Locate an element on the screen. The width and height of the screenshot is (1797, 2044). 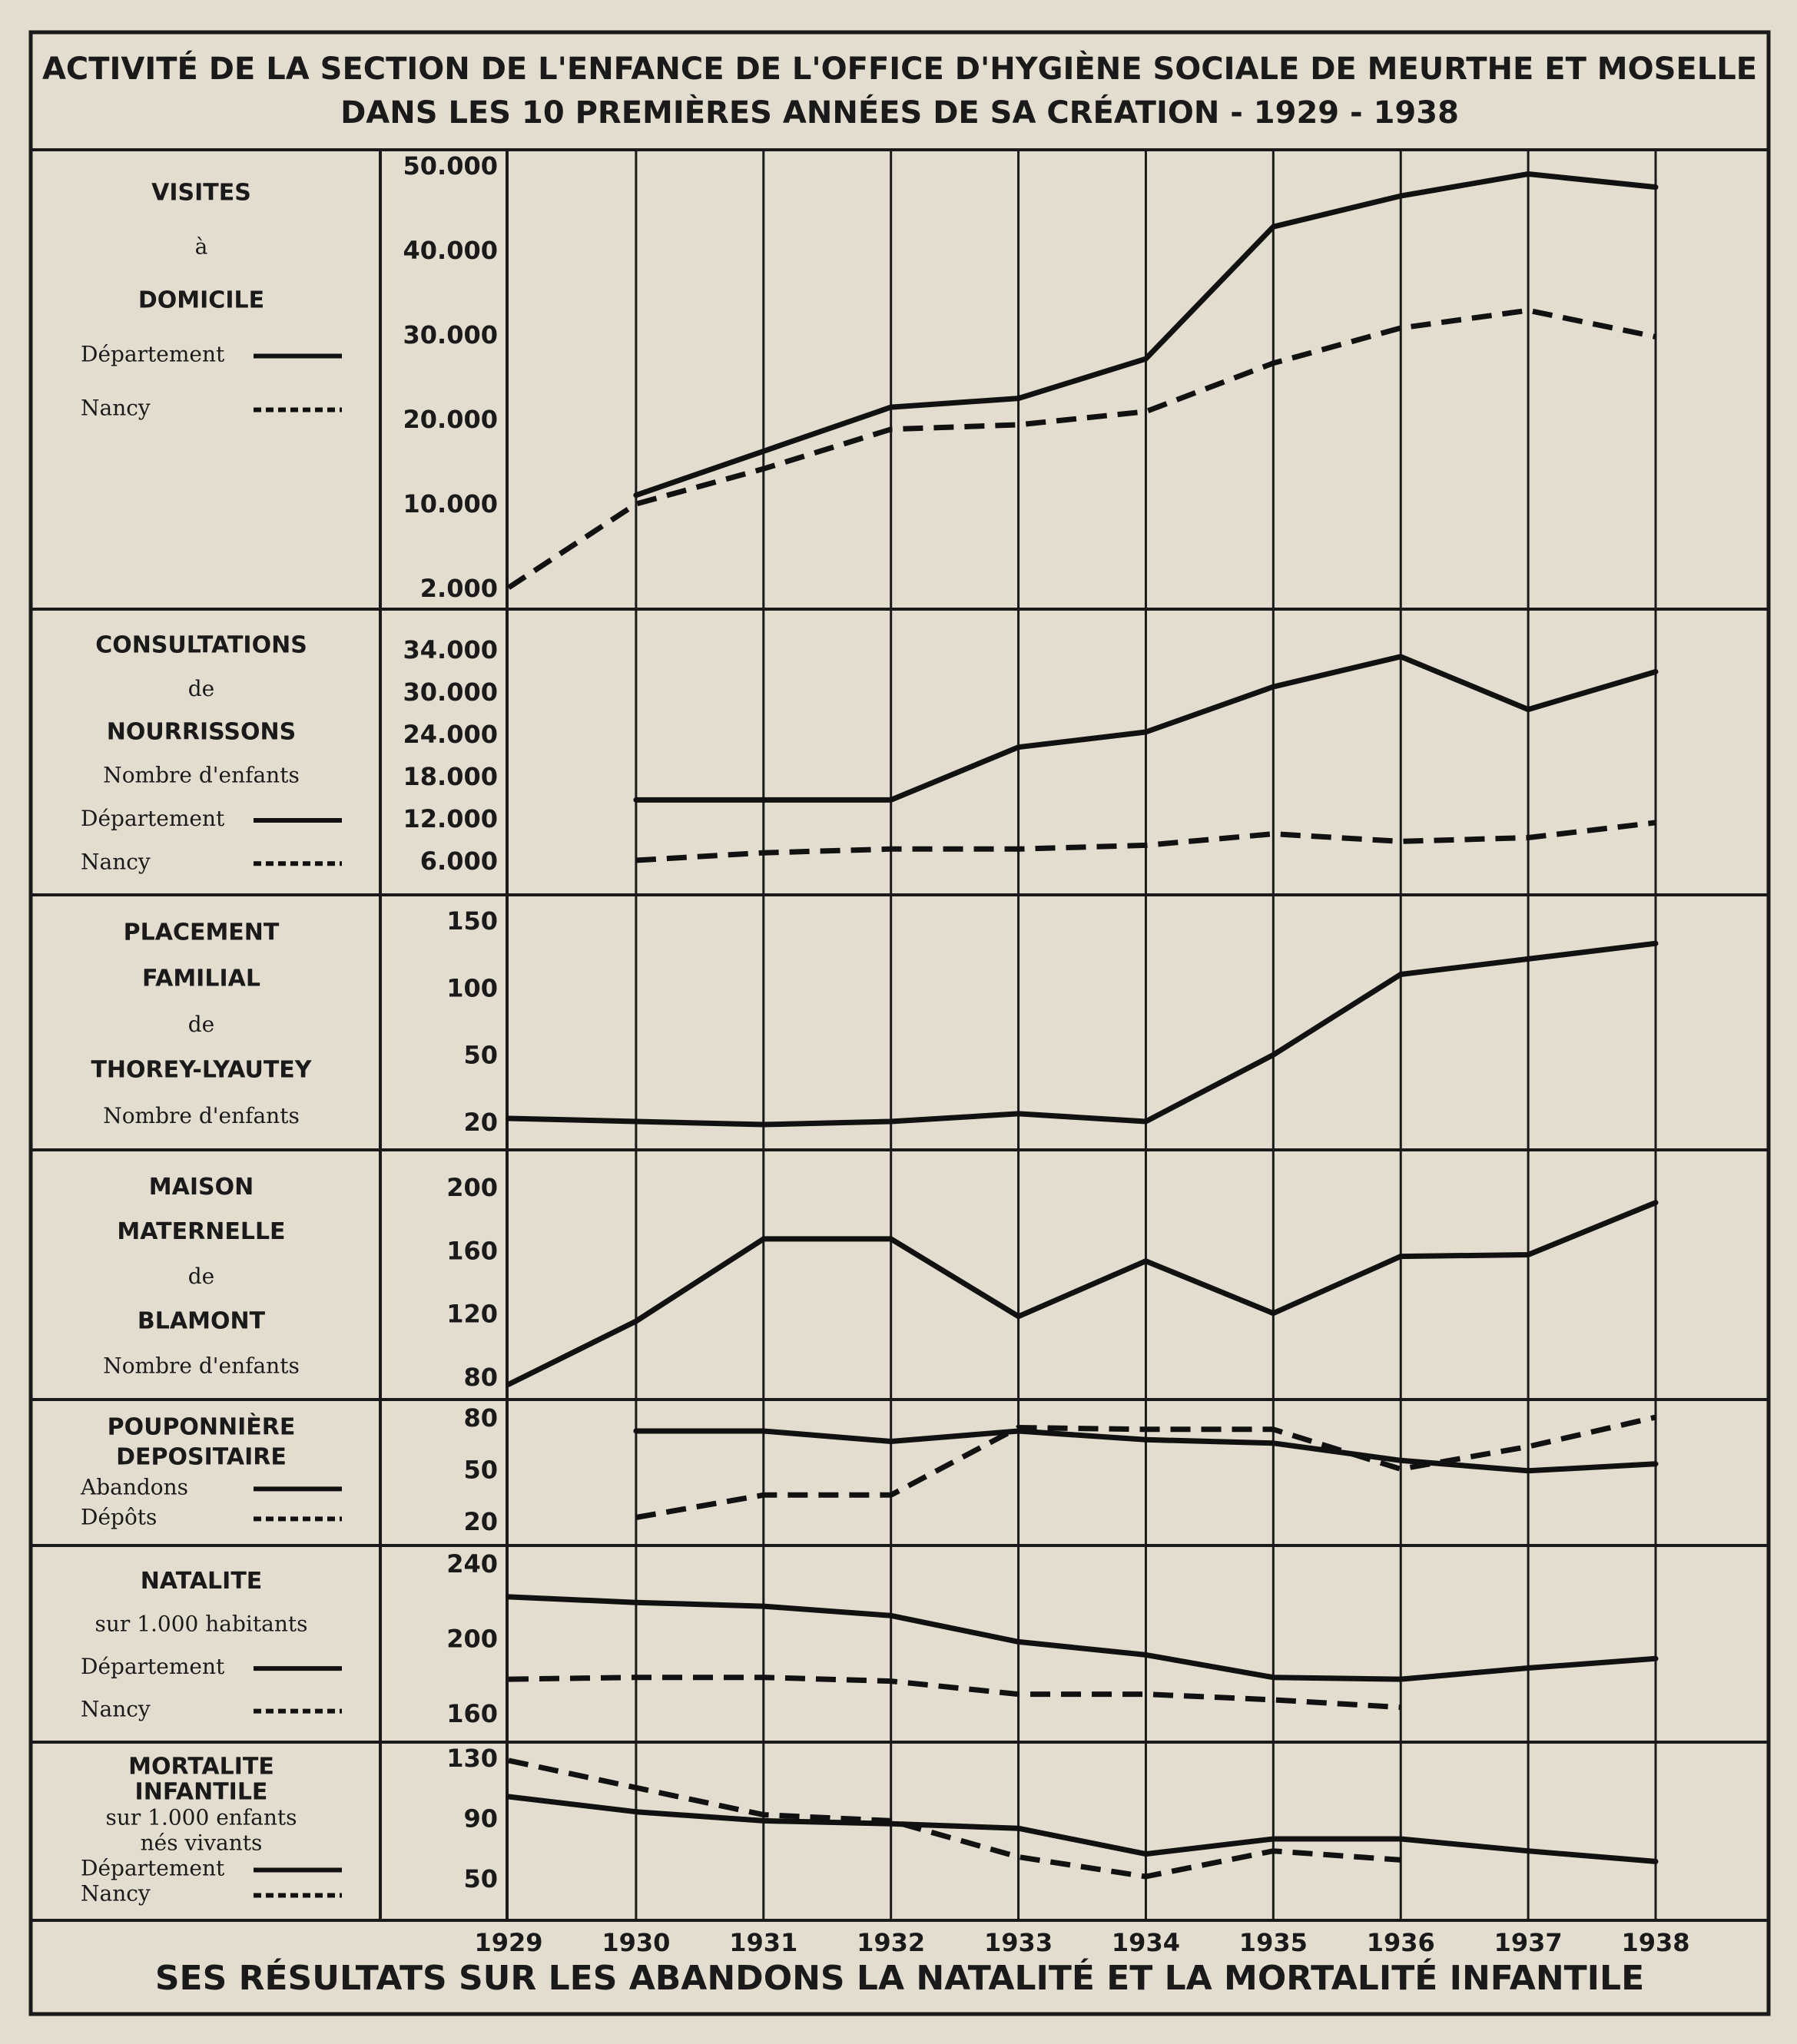
series-line-mortalite-nancy is located at coordinates (954, 1818).